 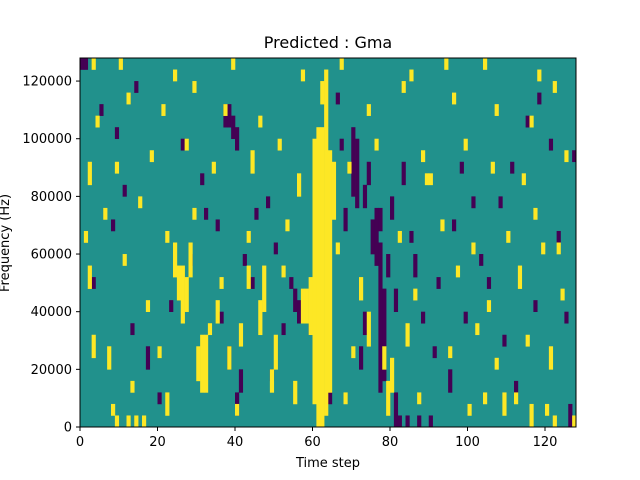 What do you see at coordinates (47, 139) in the screenshot?
I see `y-tick-label: 100000` at bounding box center [47, 139].